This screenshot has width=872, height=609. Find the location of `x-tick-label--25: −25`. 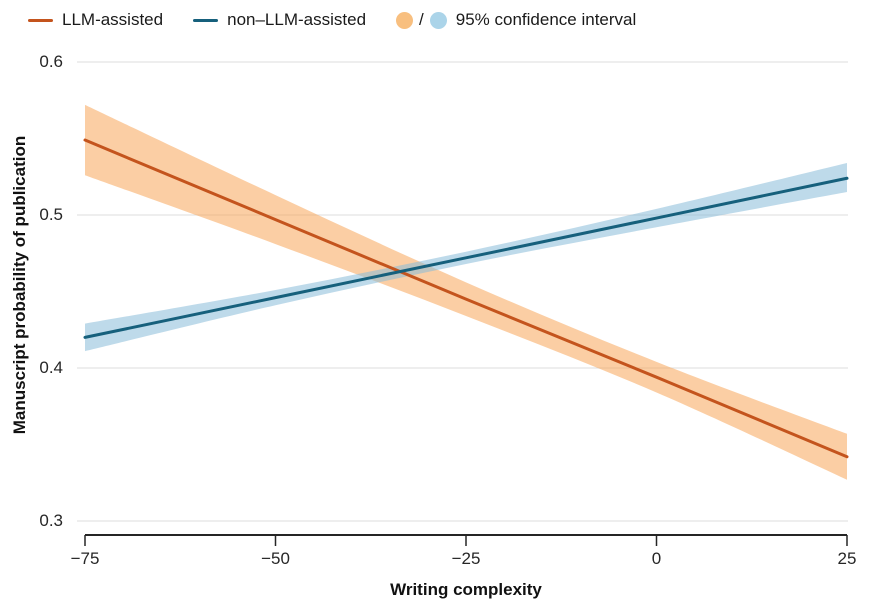

x-tick-label--25: −25 is located at coordinates (466, 558).